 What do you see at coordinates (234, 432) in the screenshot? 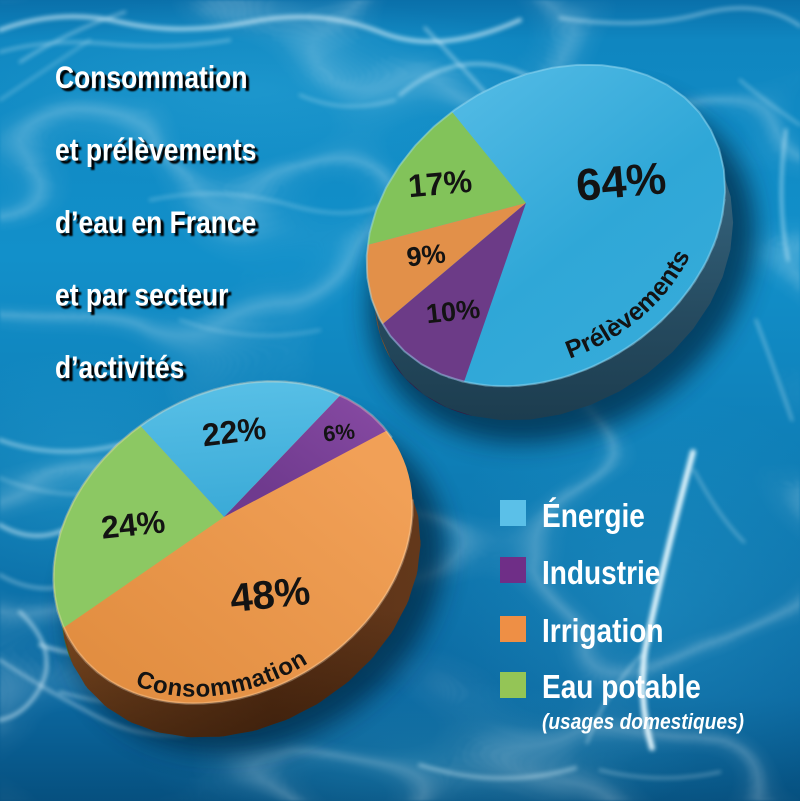
I see `svg-text: 22%` at bounding box center [234, 432].